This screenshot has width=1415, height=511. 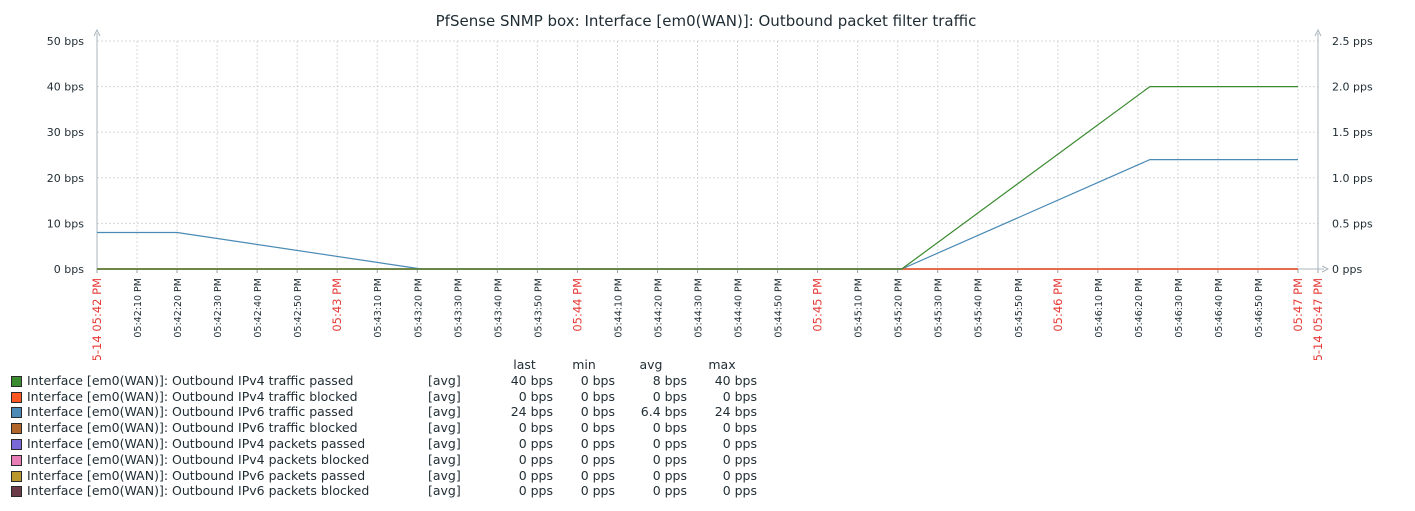 What do you see at coordinates (1352, 87) in the screenshot?
I see `y-right-tick-label: 2.0 pps` at bounding box center [1352, 87].